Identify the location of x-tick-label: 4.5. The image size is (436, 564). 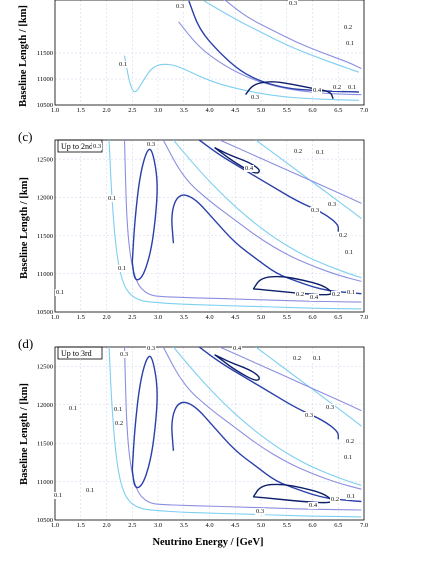
(235, 110).